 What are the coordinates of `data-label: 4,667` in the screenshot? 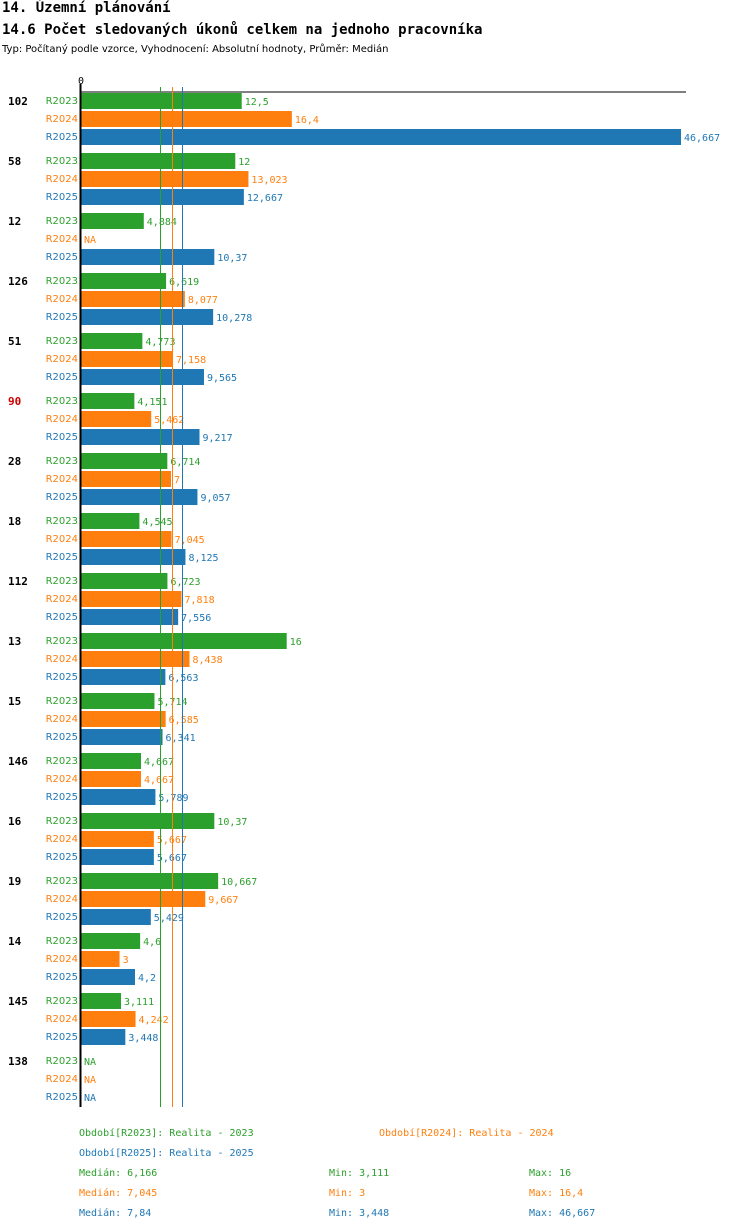 It's located at (159, 780).